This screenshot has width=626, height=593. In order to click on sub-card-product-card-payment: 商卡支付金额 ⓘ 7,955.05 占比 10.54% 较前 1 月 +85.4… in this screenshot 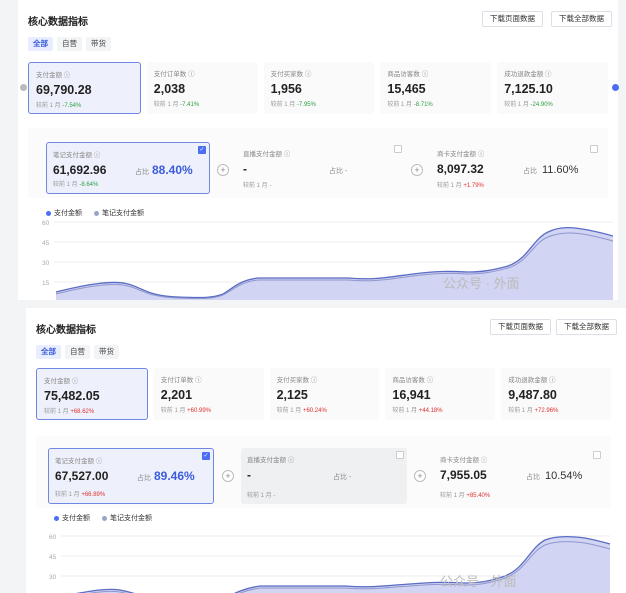, I will do `click(519, 476)`.